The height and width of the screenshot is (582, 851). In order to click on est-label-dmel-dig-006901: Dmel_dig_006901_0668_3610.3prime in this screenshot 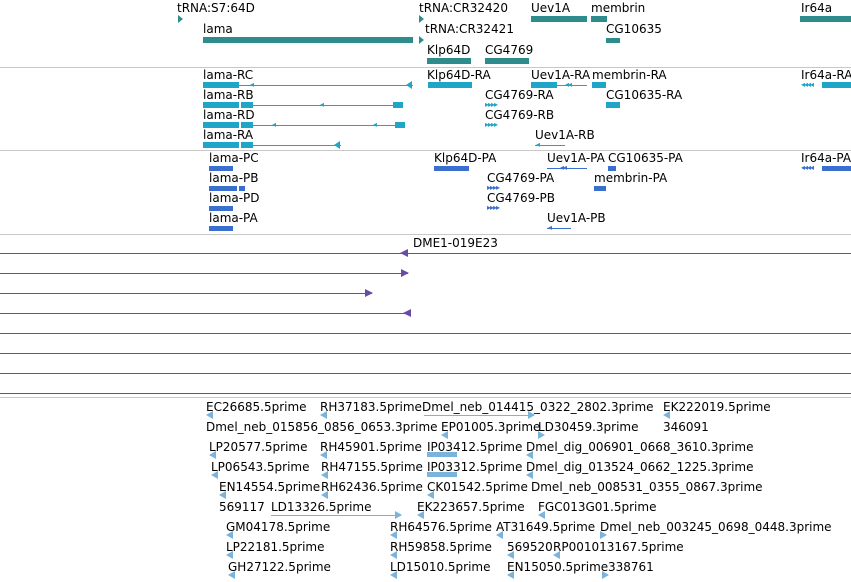, I will do `click(640, 447)`.